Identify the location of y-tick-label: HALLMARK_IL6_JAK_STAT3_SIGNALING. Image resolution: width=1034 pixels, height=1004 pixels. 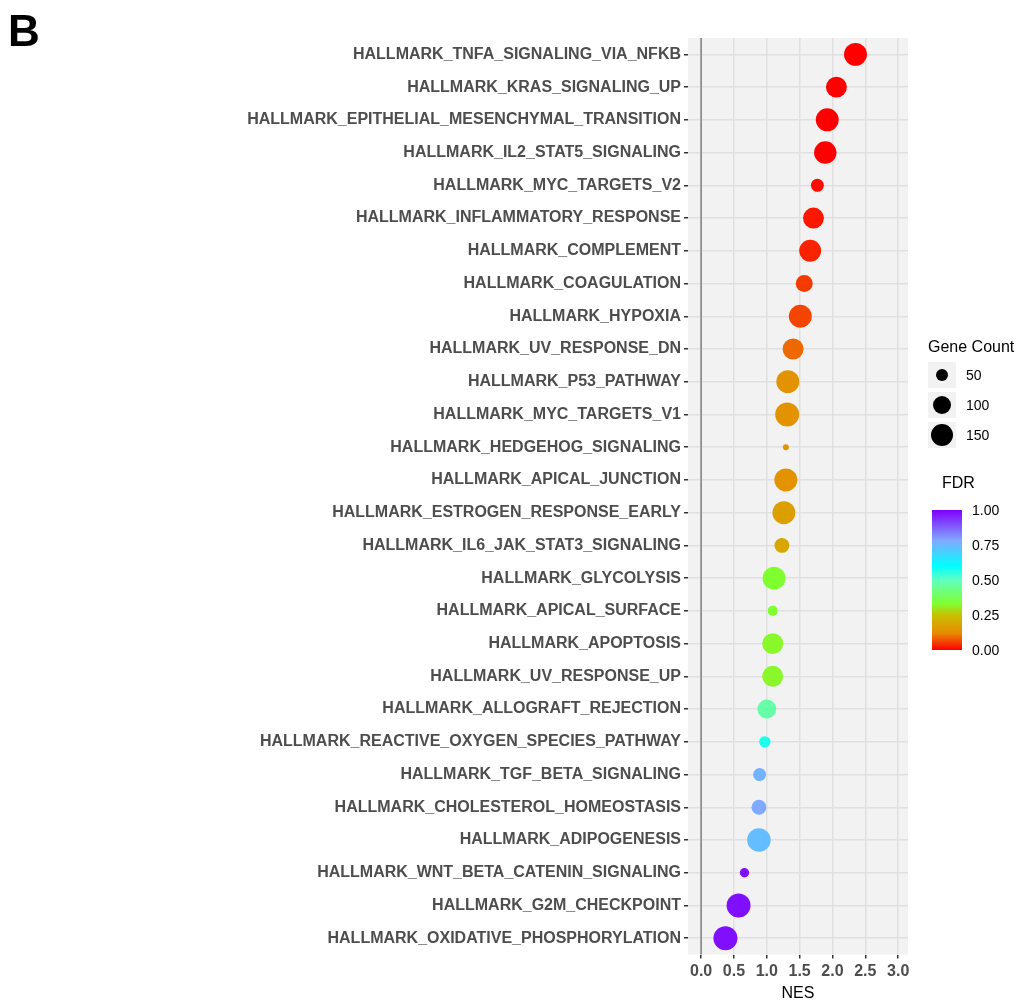
(521, 544).